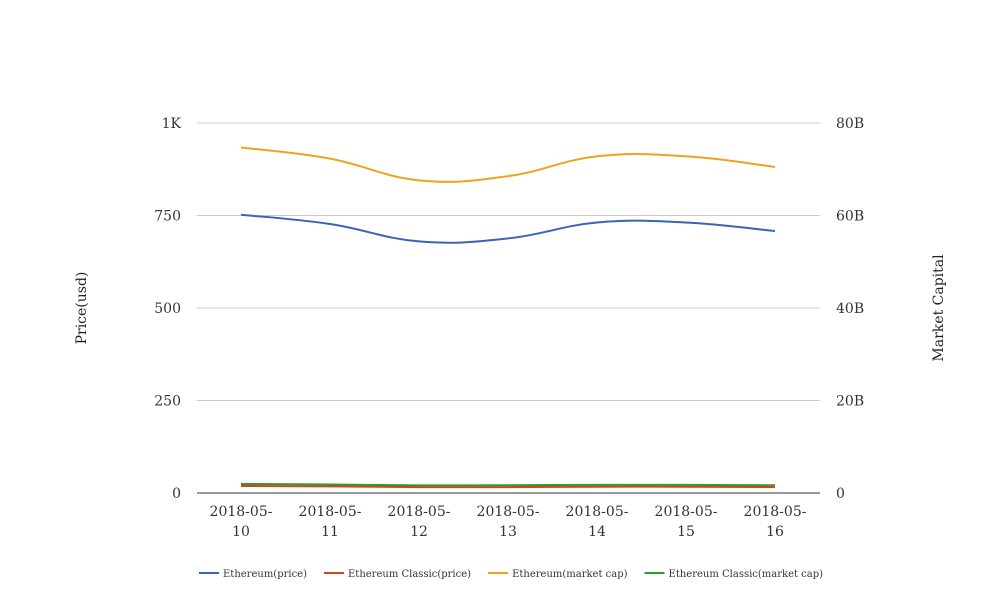 The image size is (1008, 616). I want to click on legend-item: Ethereum(market cap), so click(558, 574).